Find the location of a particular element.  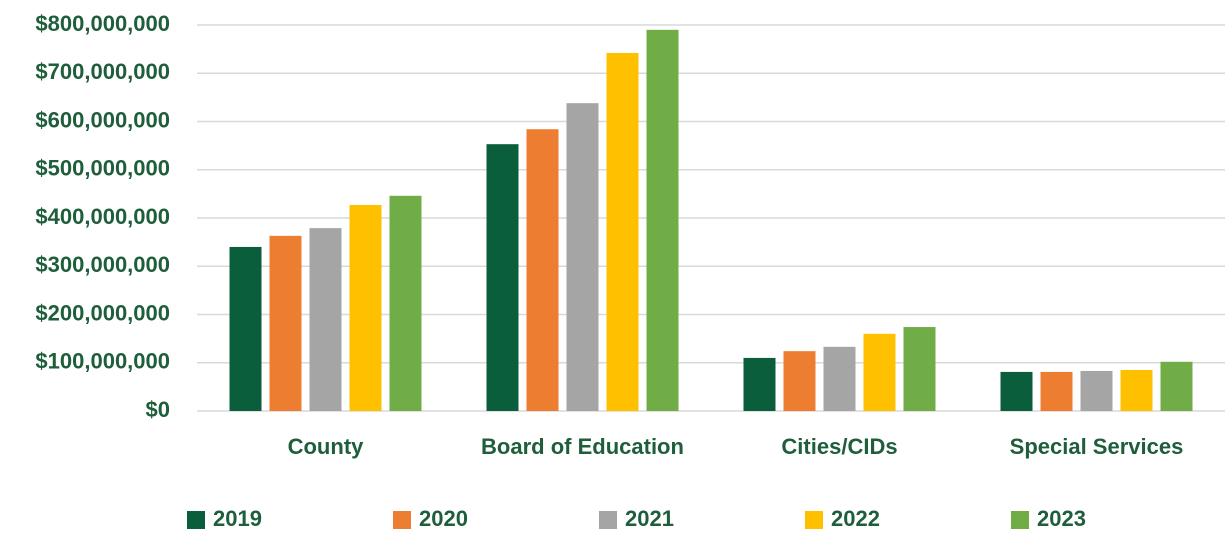

legend-label: 2020 is located at coordinates (443, 518).